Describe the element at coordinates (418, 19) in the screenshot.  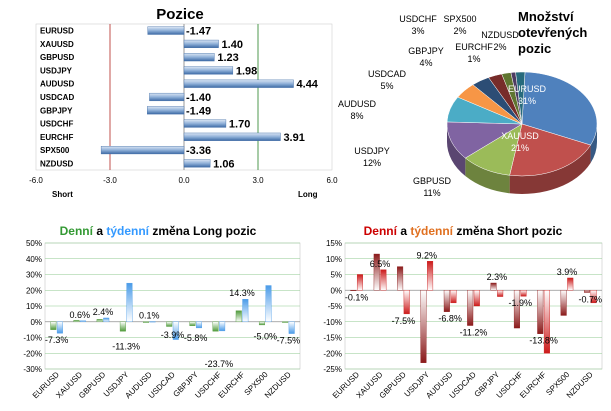
I see `pie-label-usdchf: USDCHF` at that location.